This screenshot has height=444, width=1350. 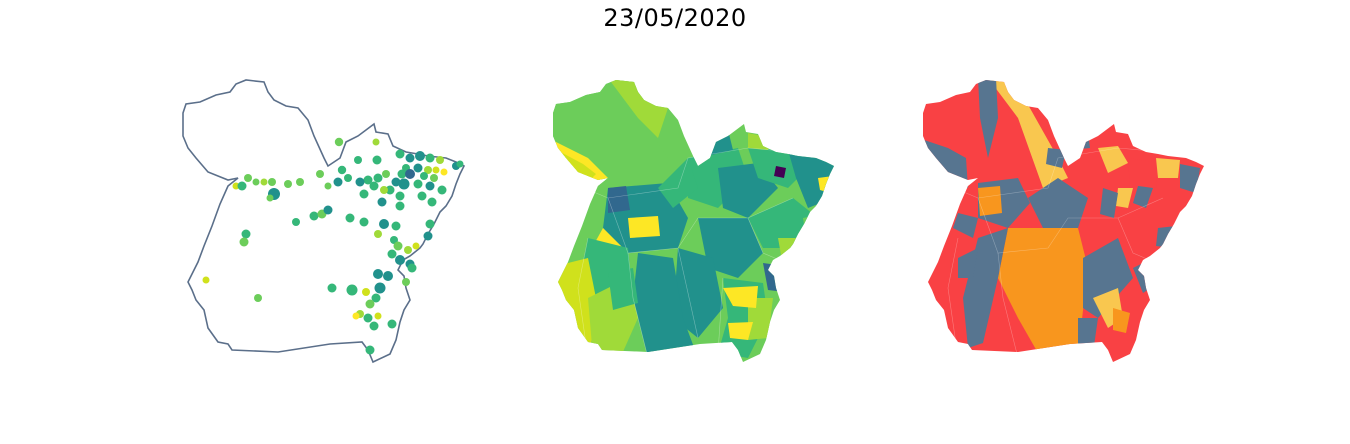 I want to click on viridis-regions, so click(x=693, y=221).